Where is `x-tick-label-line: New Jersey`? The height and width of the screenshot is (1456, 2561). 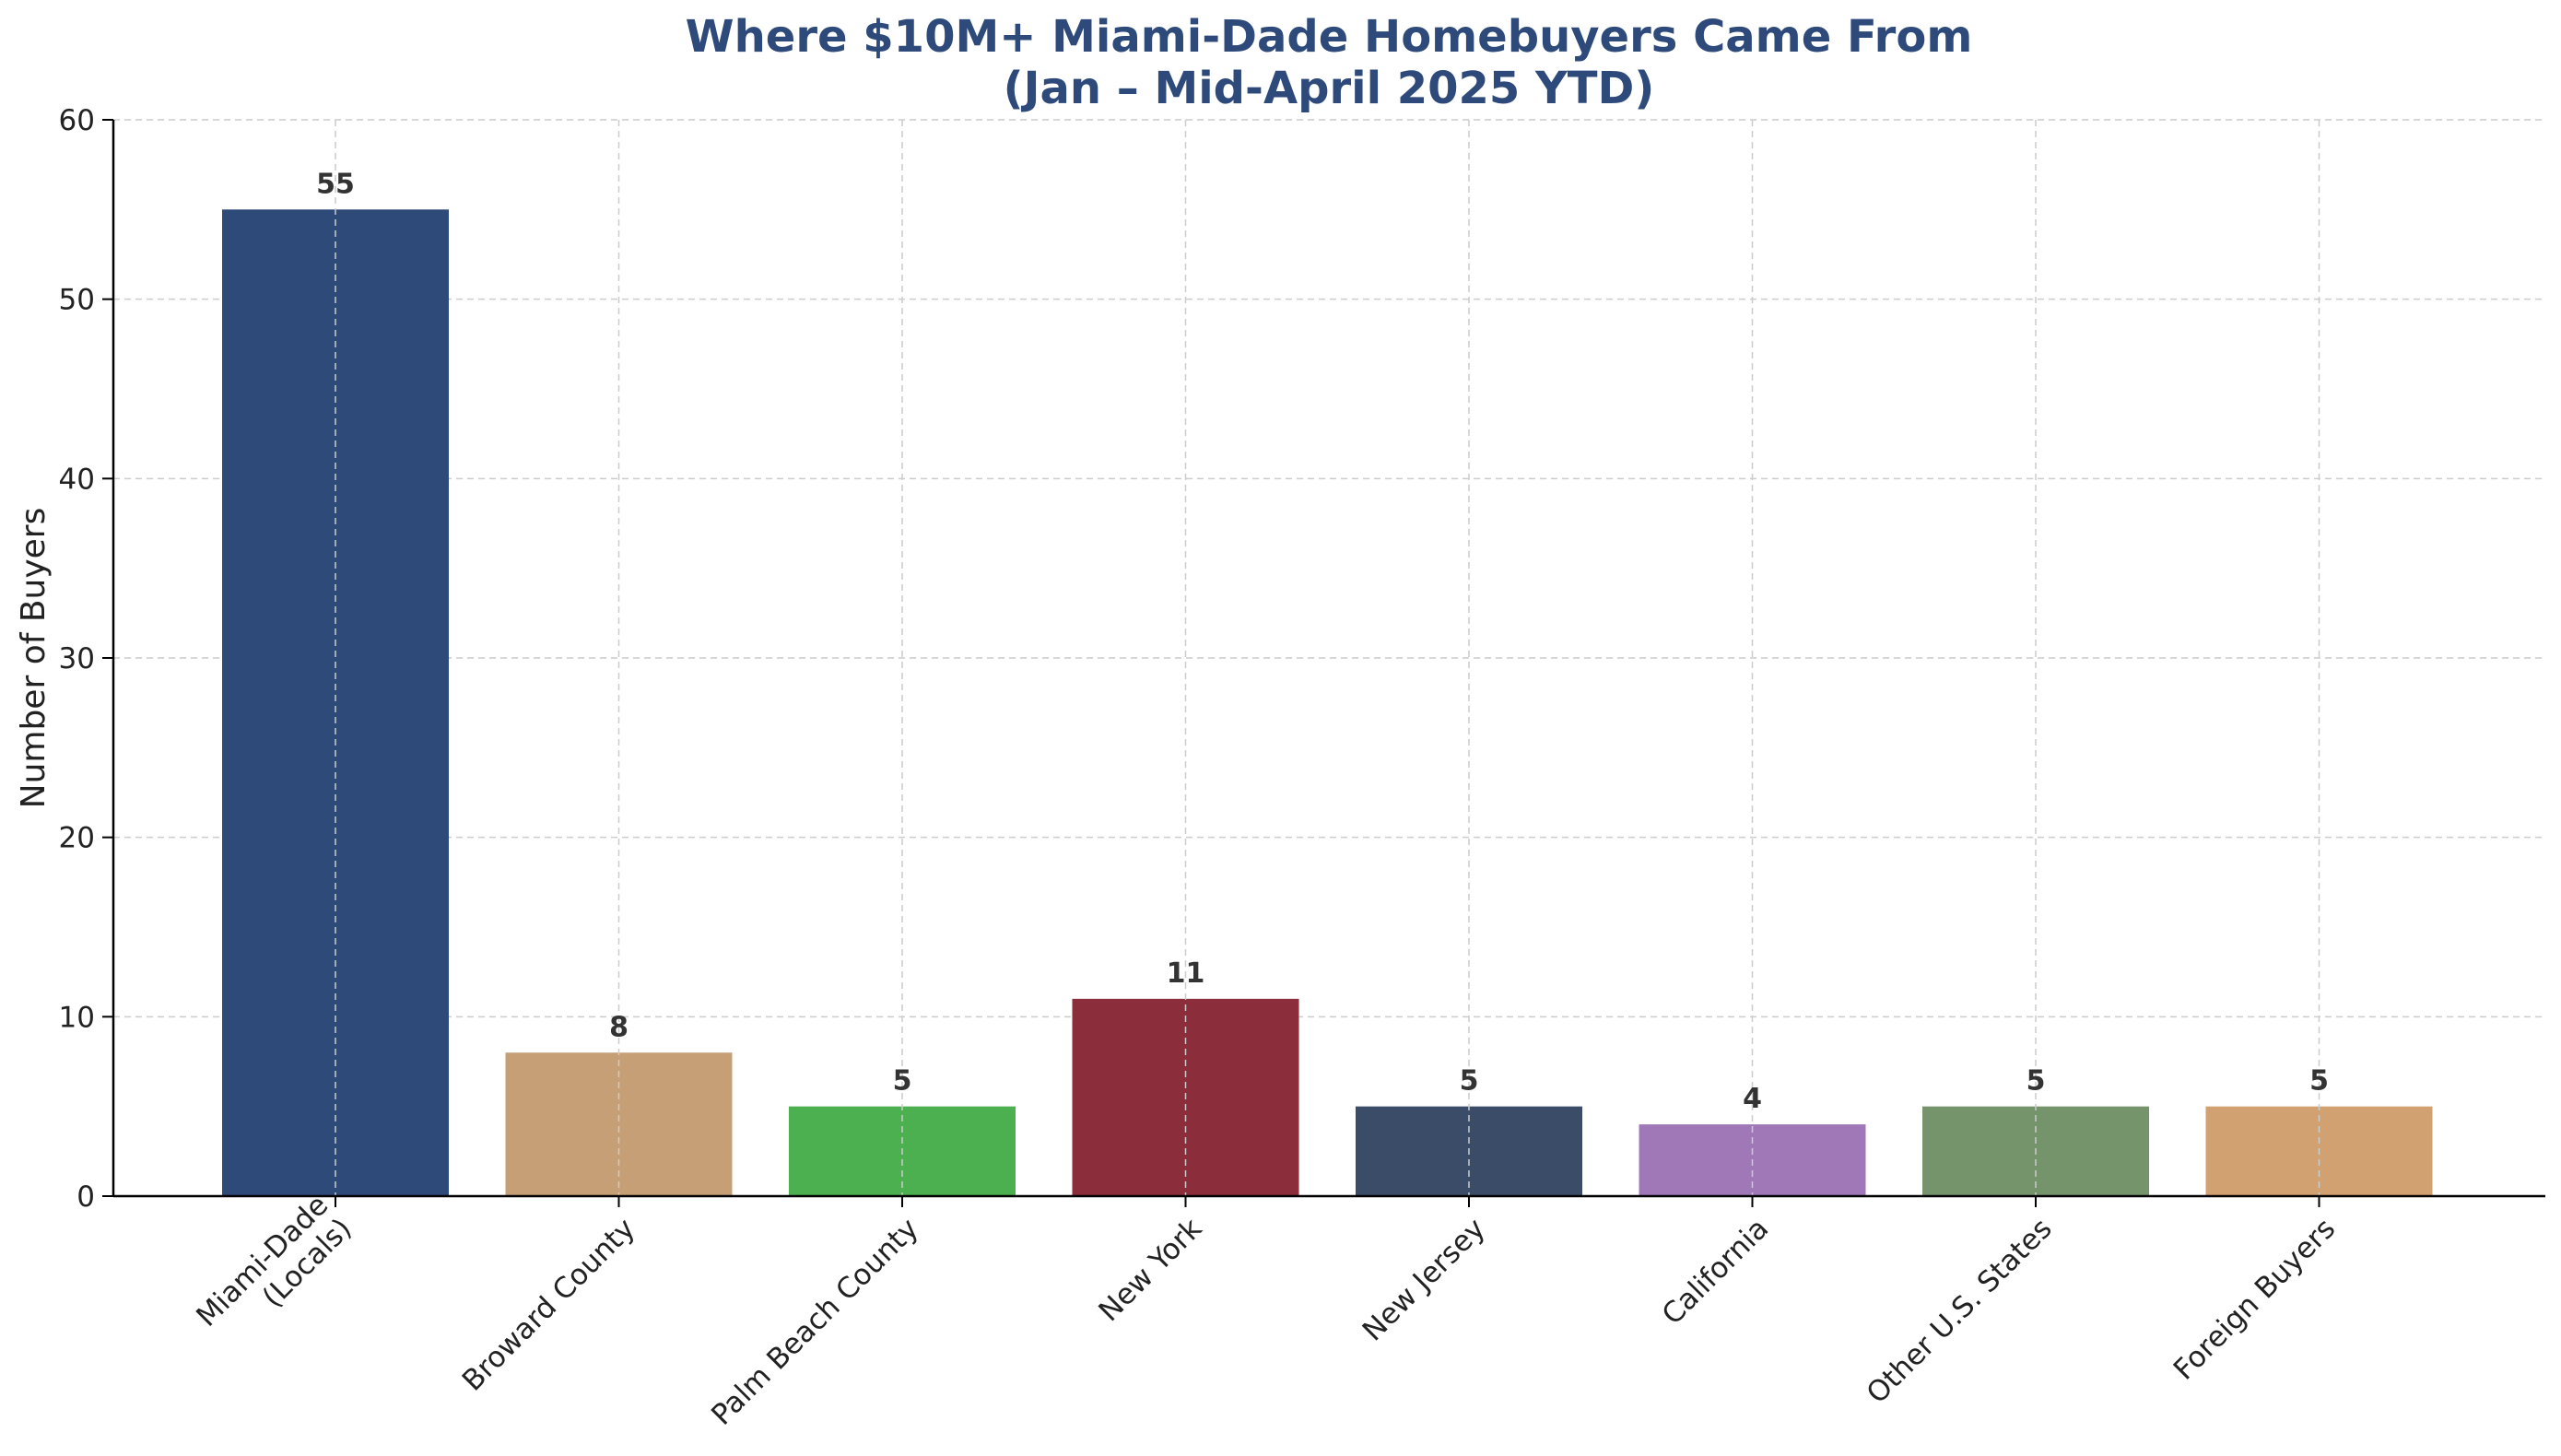 x-tick-label-line: New Jersey is located at coordinates (1425, 1279).